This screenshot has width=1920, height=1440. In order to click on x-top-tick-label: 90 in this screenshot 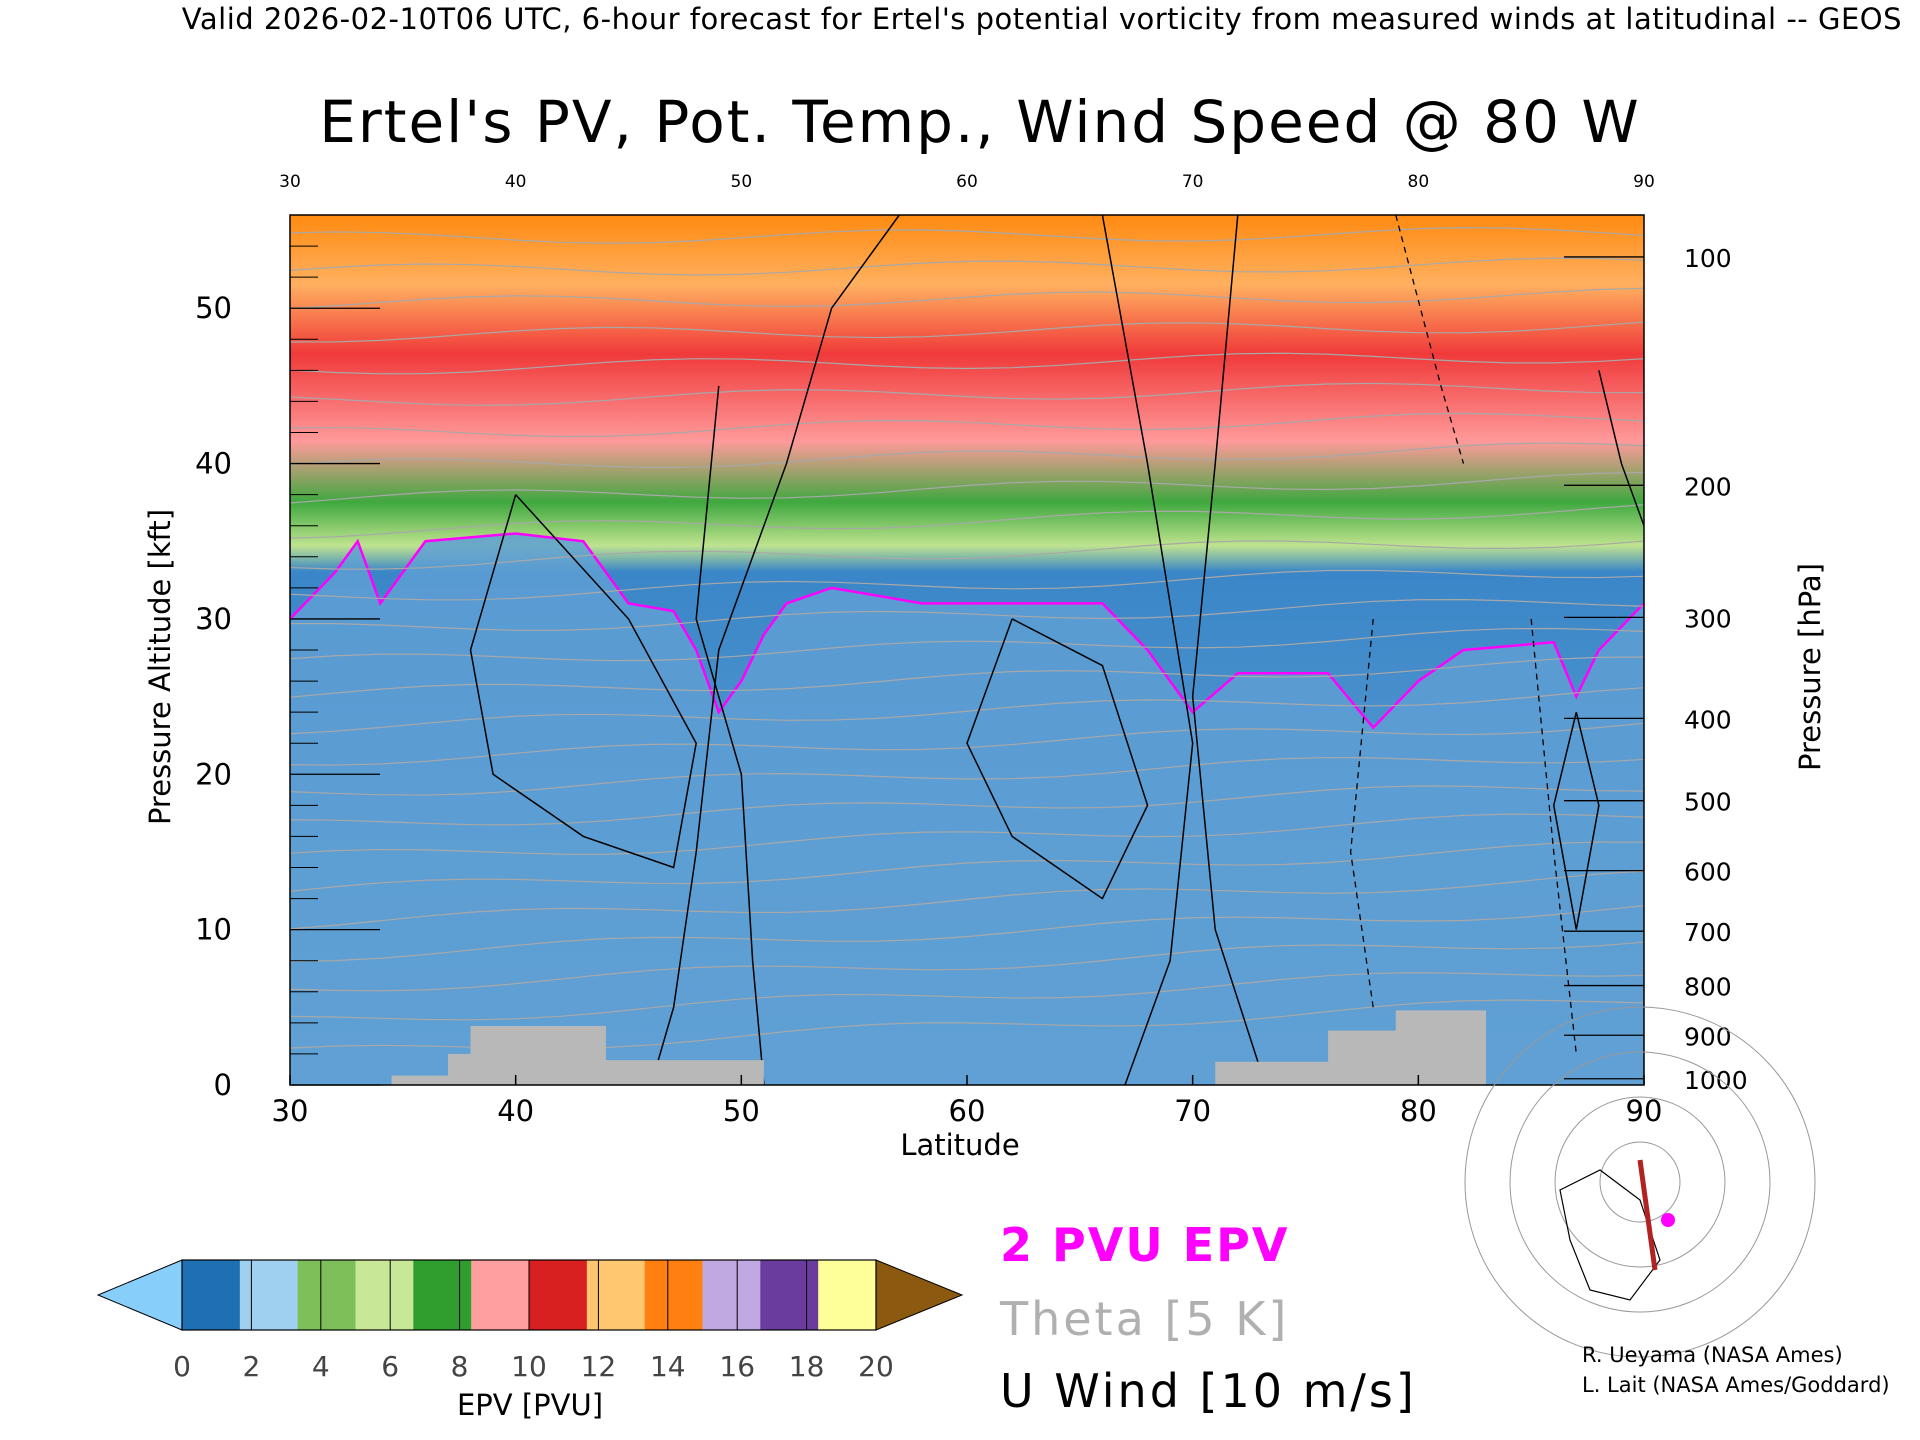, I will do `click(1644, 182)`.